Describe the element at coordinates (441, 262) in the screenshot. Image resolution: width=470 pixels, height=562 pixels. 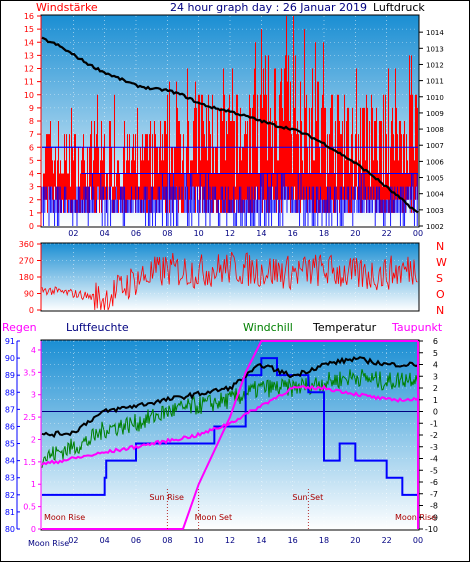
I see `direction-letter-w: W` at that location.